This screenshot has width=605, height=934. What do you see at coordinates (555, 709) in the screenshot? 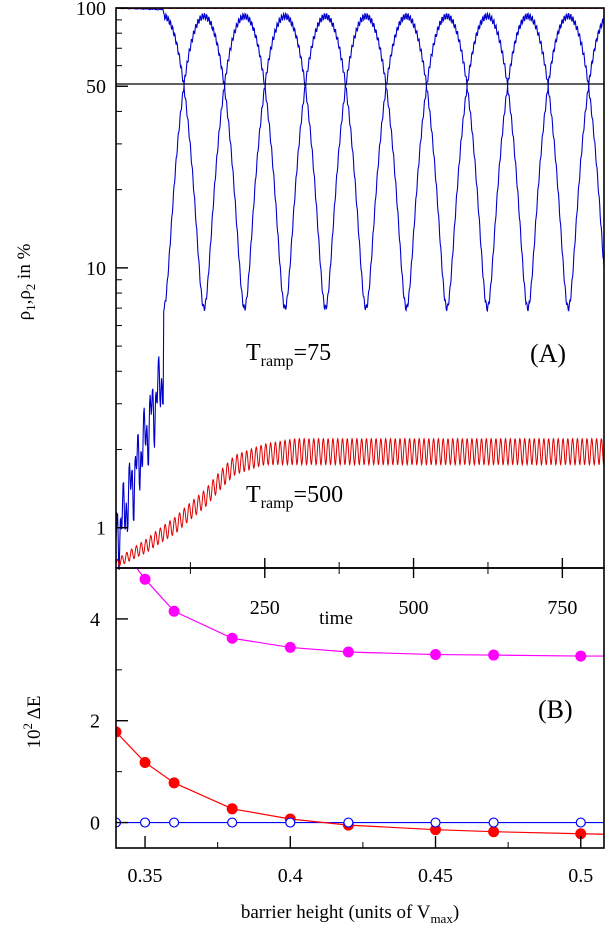
I see `panel-b-label: (B)` at bounding box center [555, 709].